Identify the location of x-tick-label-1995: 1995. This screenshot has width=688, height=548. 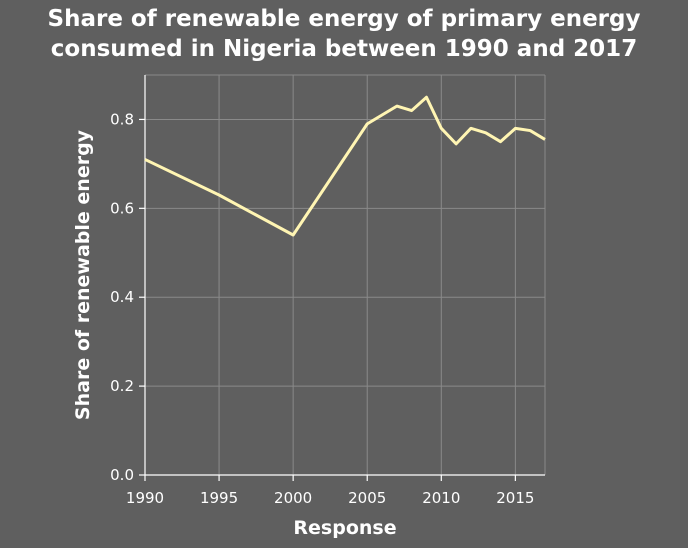
(219, 498).